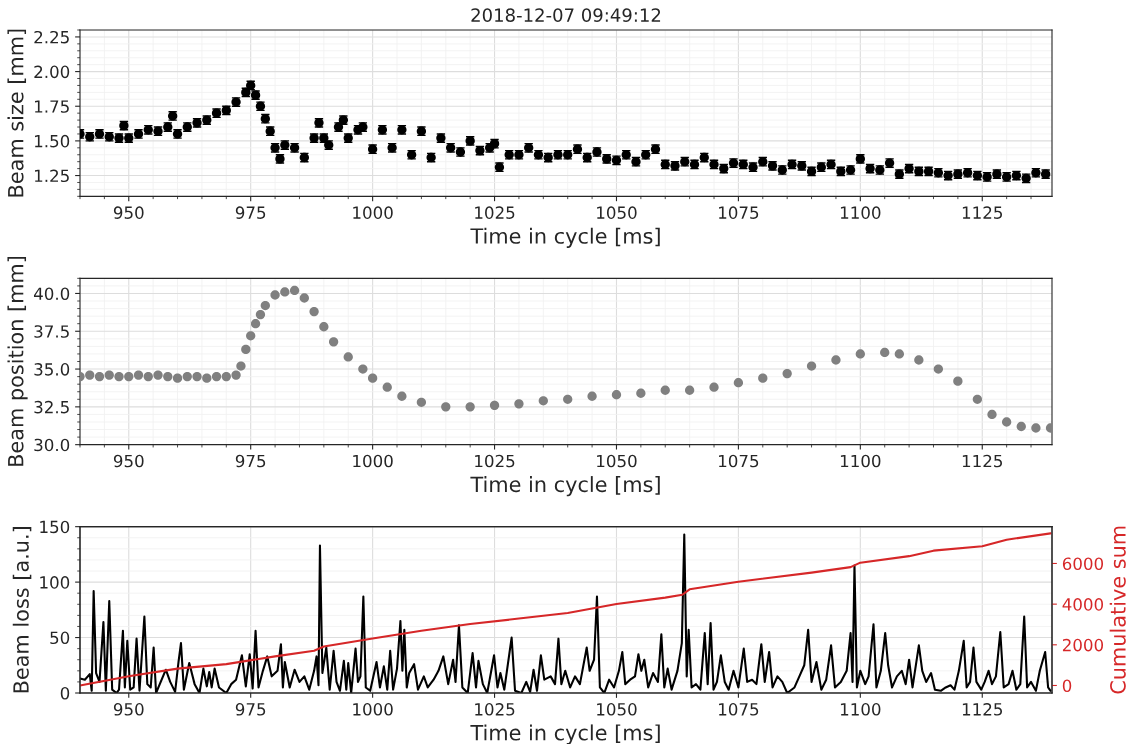 The image size is (1133, 744). I want to click on y-tick-label: 37.5, so click(51, 331).